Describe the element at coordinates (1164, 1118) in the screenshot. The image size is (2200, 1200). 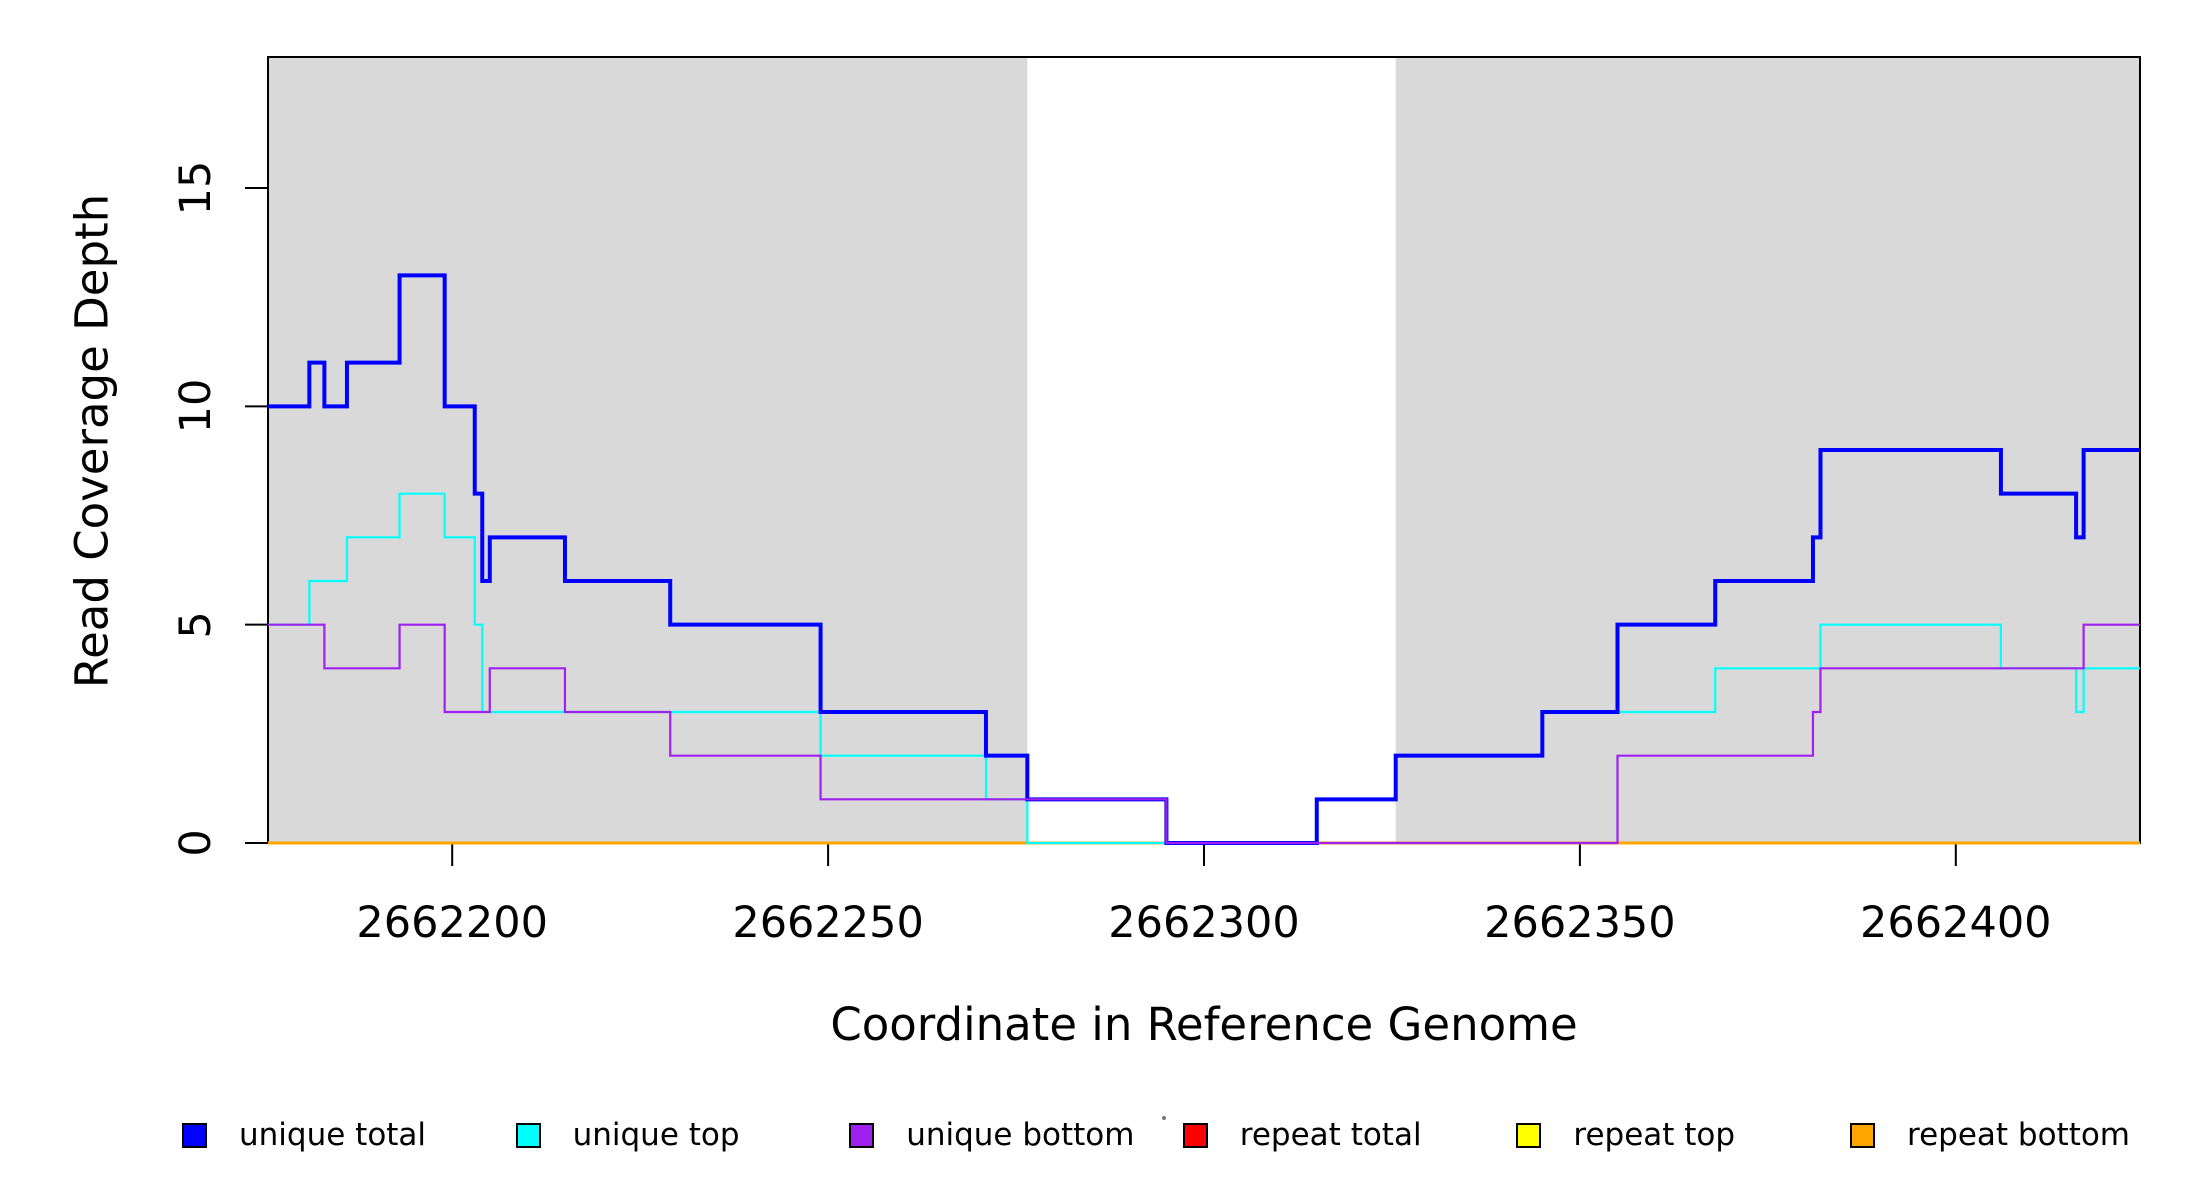
I see `stray-dot-artifact` at that location.